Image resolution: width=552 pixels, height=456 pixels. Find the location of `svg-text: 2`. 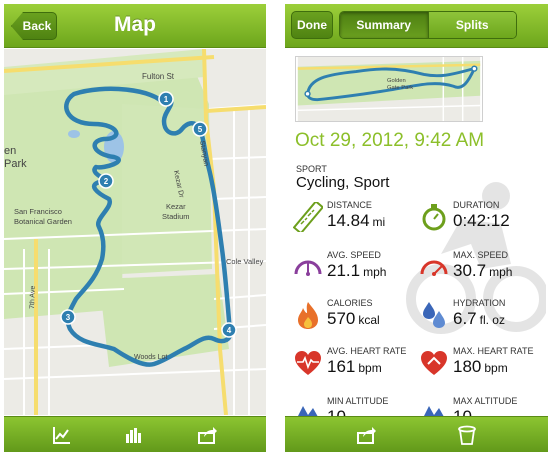

svg-text: 2 is located at coordinates (106, 181).